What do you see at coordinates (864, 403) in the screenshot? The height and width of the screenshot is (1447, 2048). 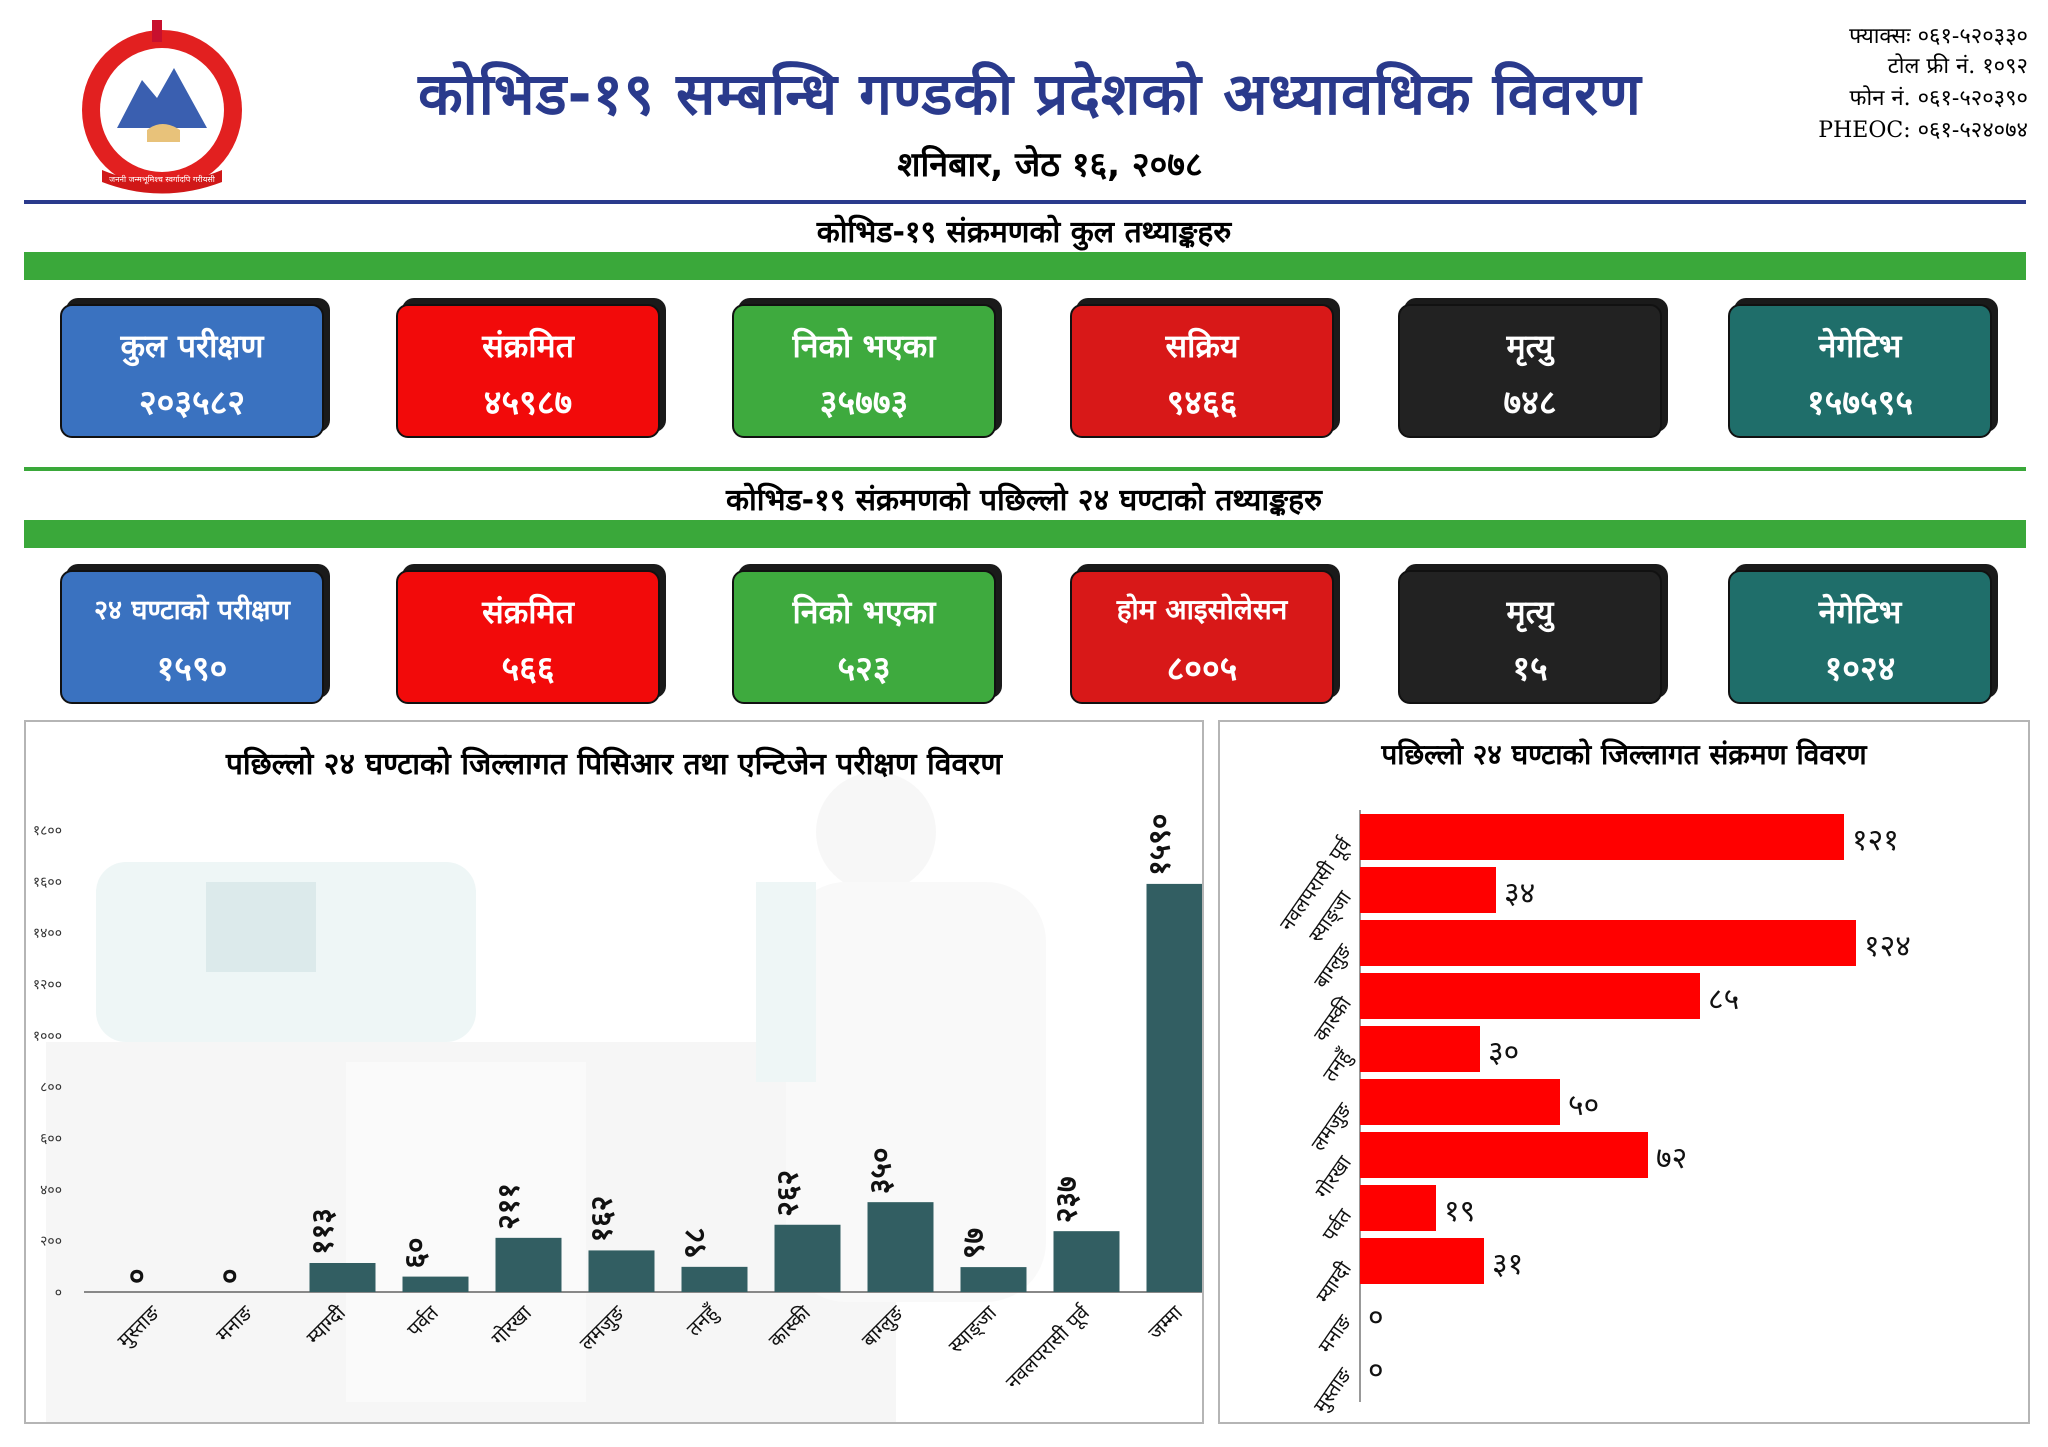 I see `card-value: ३५७७३` at bounding box center [864, 403].